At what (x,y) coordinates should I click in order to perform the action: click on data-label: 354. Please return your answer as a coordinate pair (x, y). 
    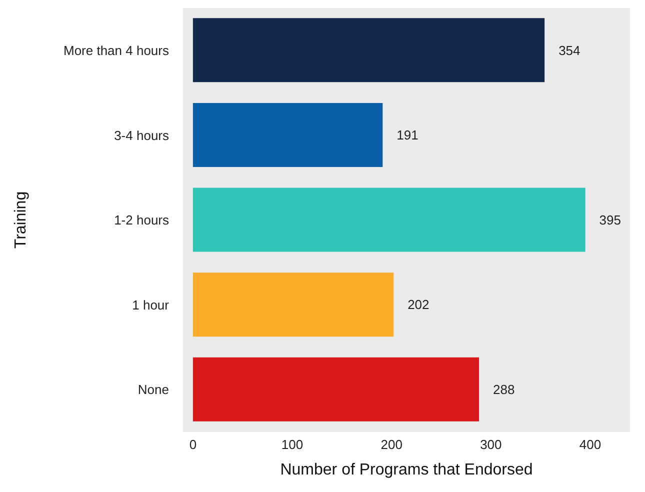
    Looking at the image, I should click on (569, 50).